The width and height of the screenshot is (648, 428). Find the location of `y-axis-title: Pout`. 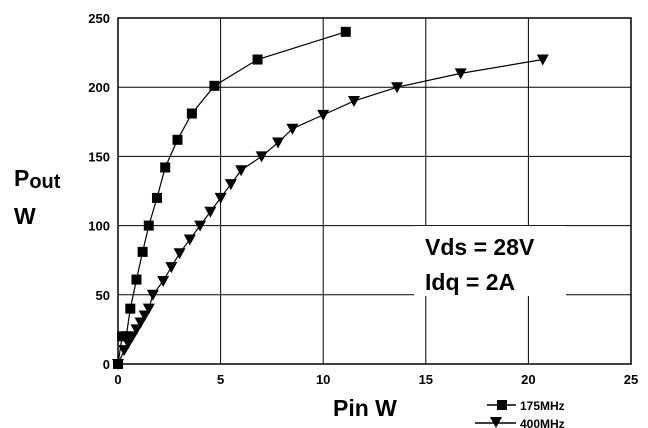

y-axis-title: Pout is located at coordinates (37, 179).